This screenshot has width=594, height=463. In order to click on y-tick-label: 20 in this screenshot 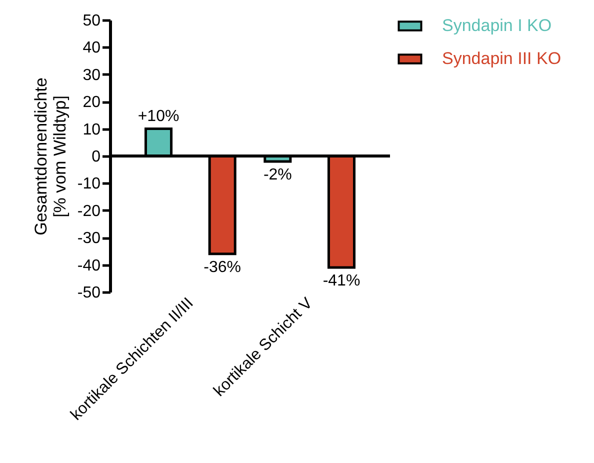, I will do `click(91, 103)`.